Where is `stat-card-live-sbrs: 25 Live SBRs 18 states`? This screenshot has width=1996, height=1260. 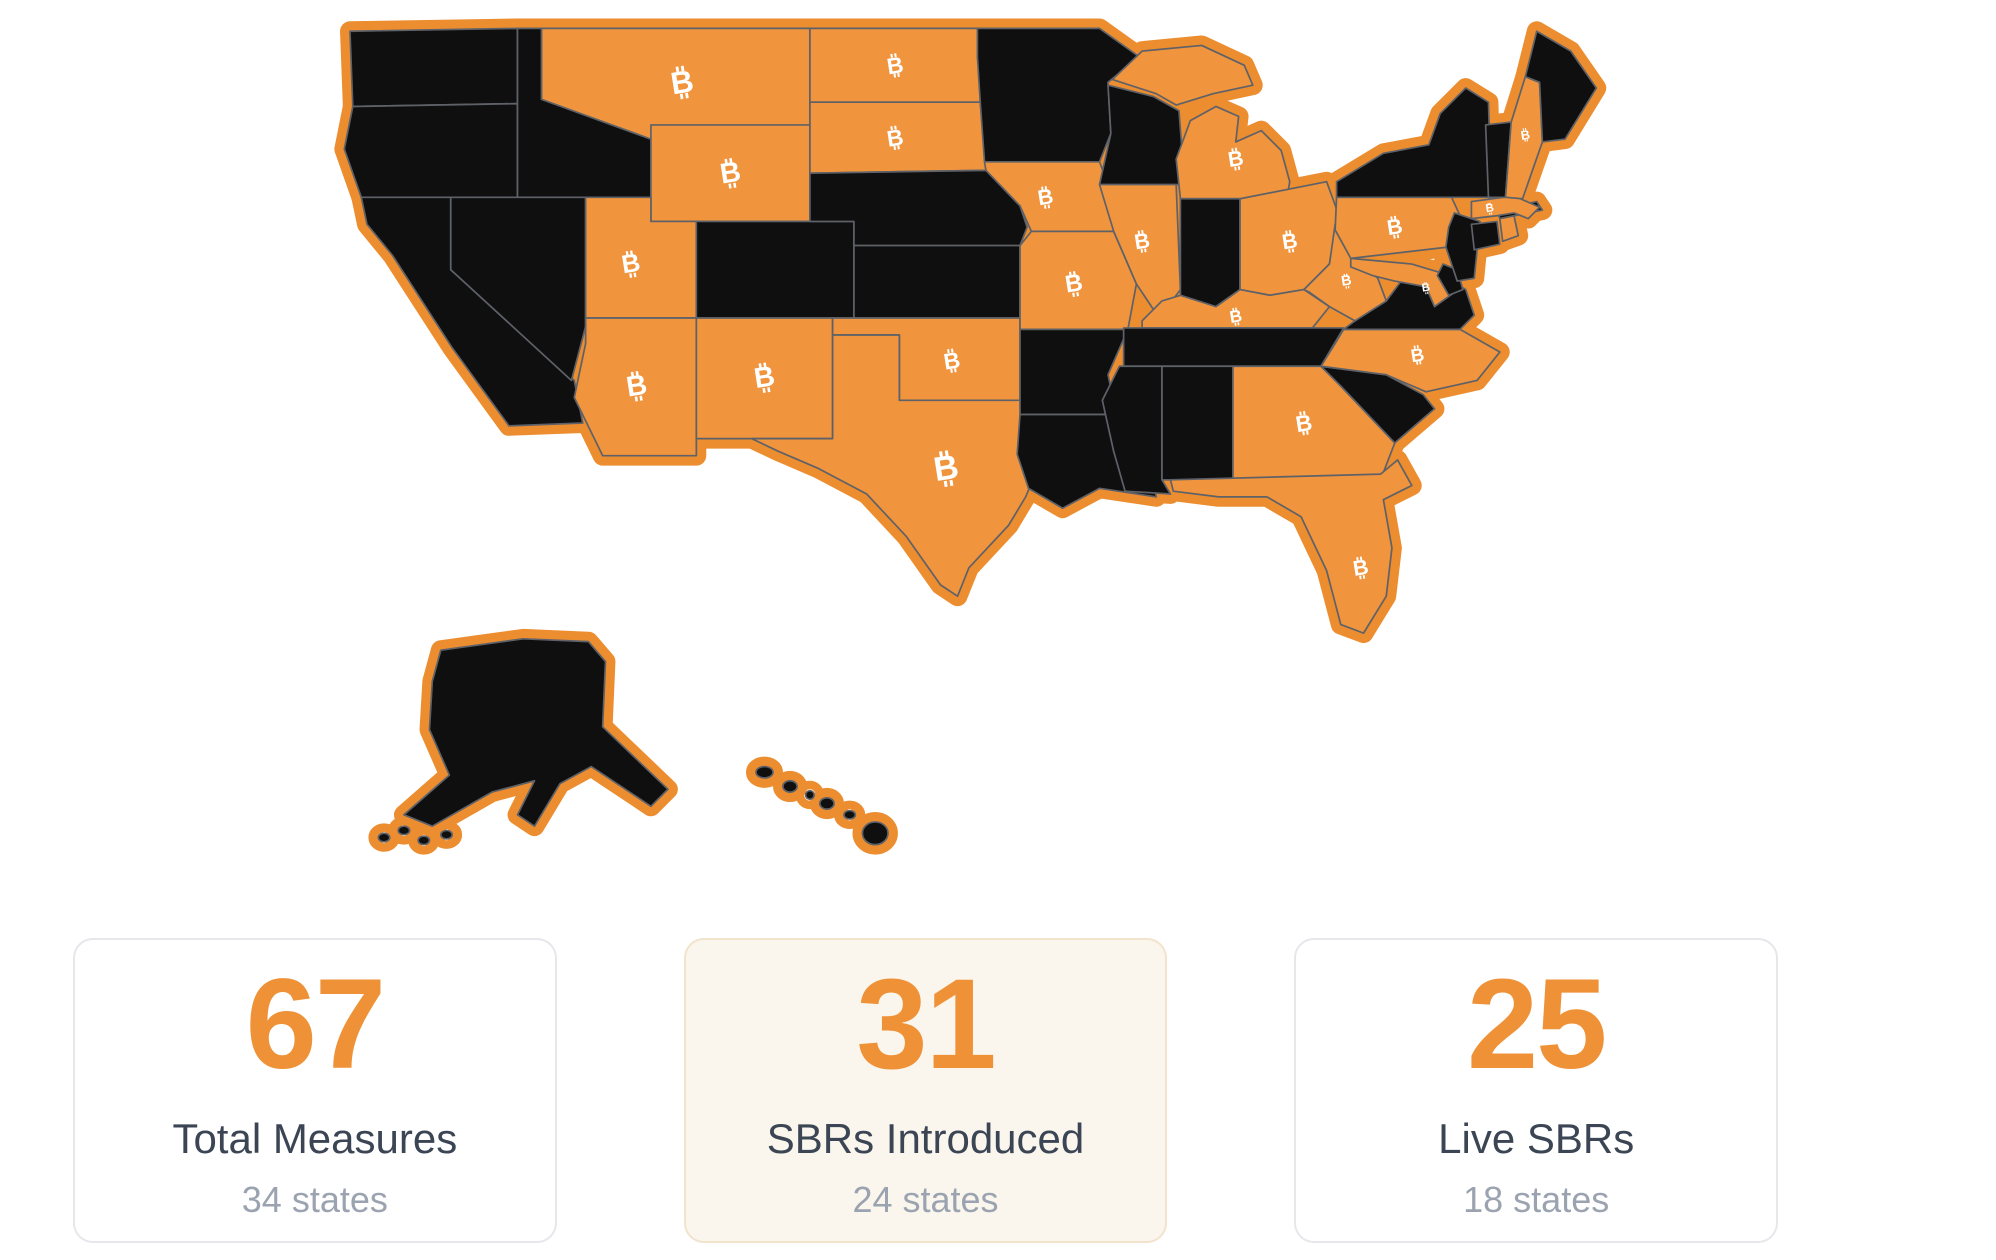
stat-card-live-sbrs: 25 Live SBRs 18 states is located at coordinates (1536, 1090).